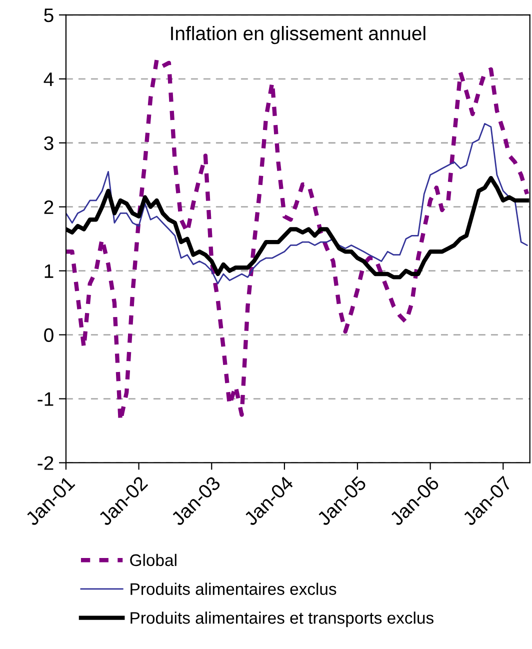 The height and width of the screenshot is (649, 532). I want to click on y-tick-label: -1, so click(46, 399).